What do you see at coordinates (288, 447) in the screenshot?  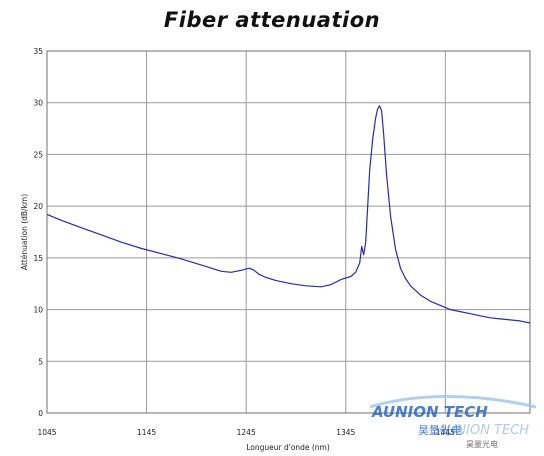 I see `x-axis-label: Longueur d'onde (nm)` at bounding box center [288, 447].